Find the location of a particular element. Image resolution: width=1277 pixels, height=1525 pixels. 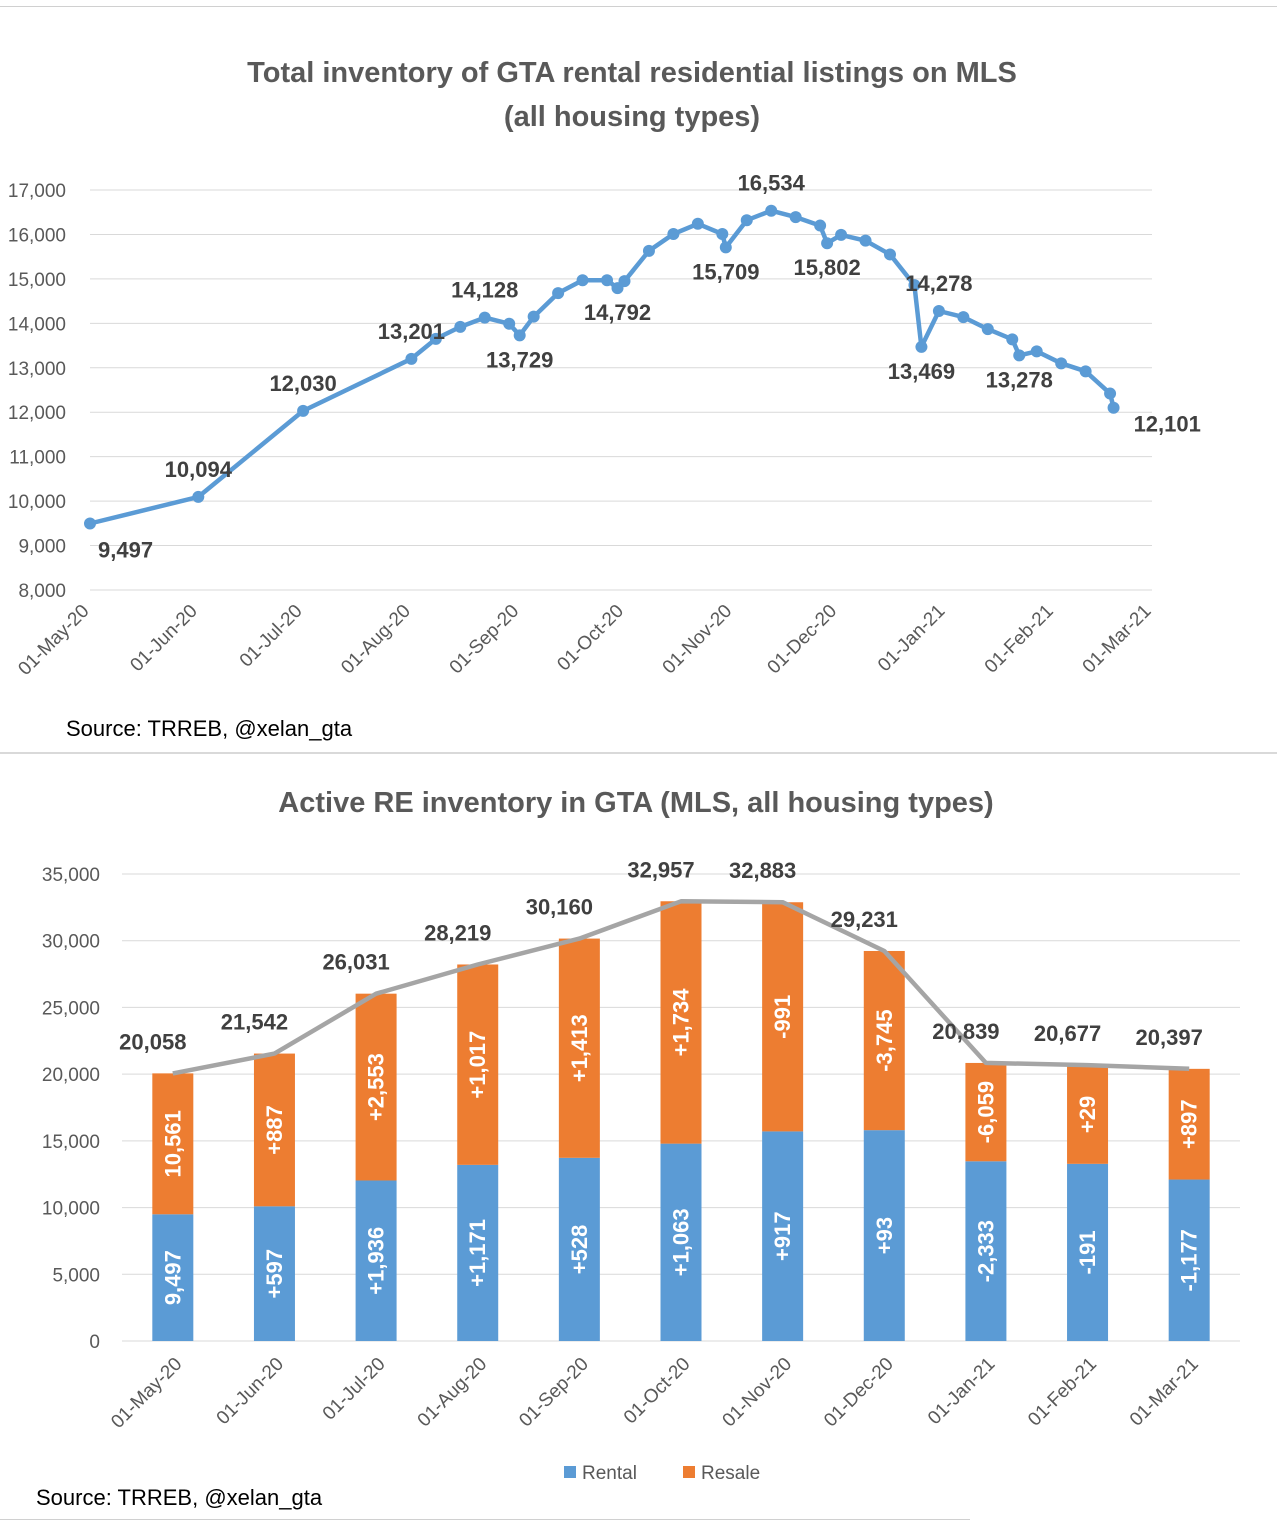

chart2-resale-label: -3,745 is located at coordinates (884, 1040).